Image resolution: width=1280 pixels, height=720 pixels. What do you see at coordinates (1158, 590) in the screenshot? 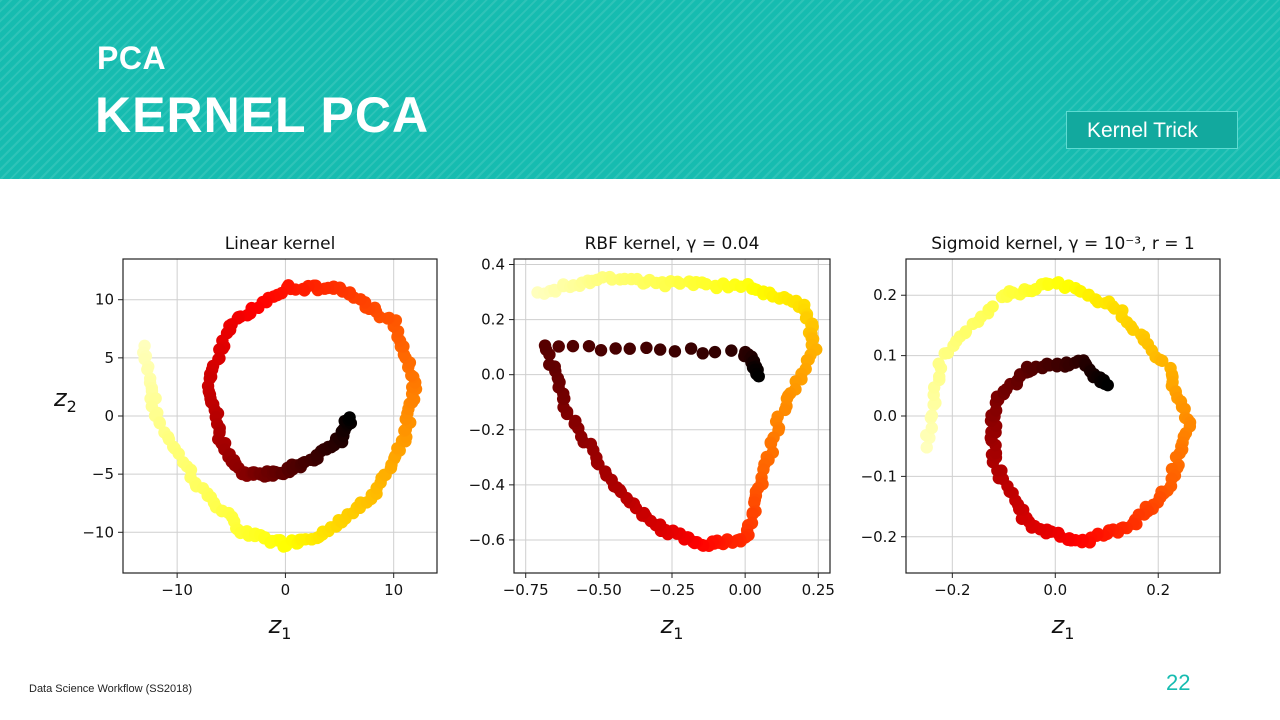
I see `x-tick-label: 0.2` at bounding box center [1158, 590].